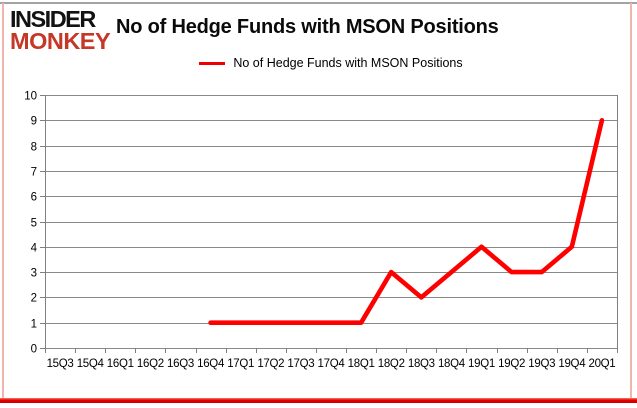 This screenshot has width=637, height=408. I want to click on x-axis-label: 18Q3, so click(421, 364).